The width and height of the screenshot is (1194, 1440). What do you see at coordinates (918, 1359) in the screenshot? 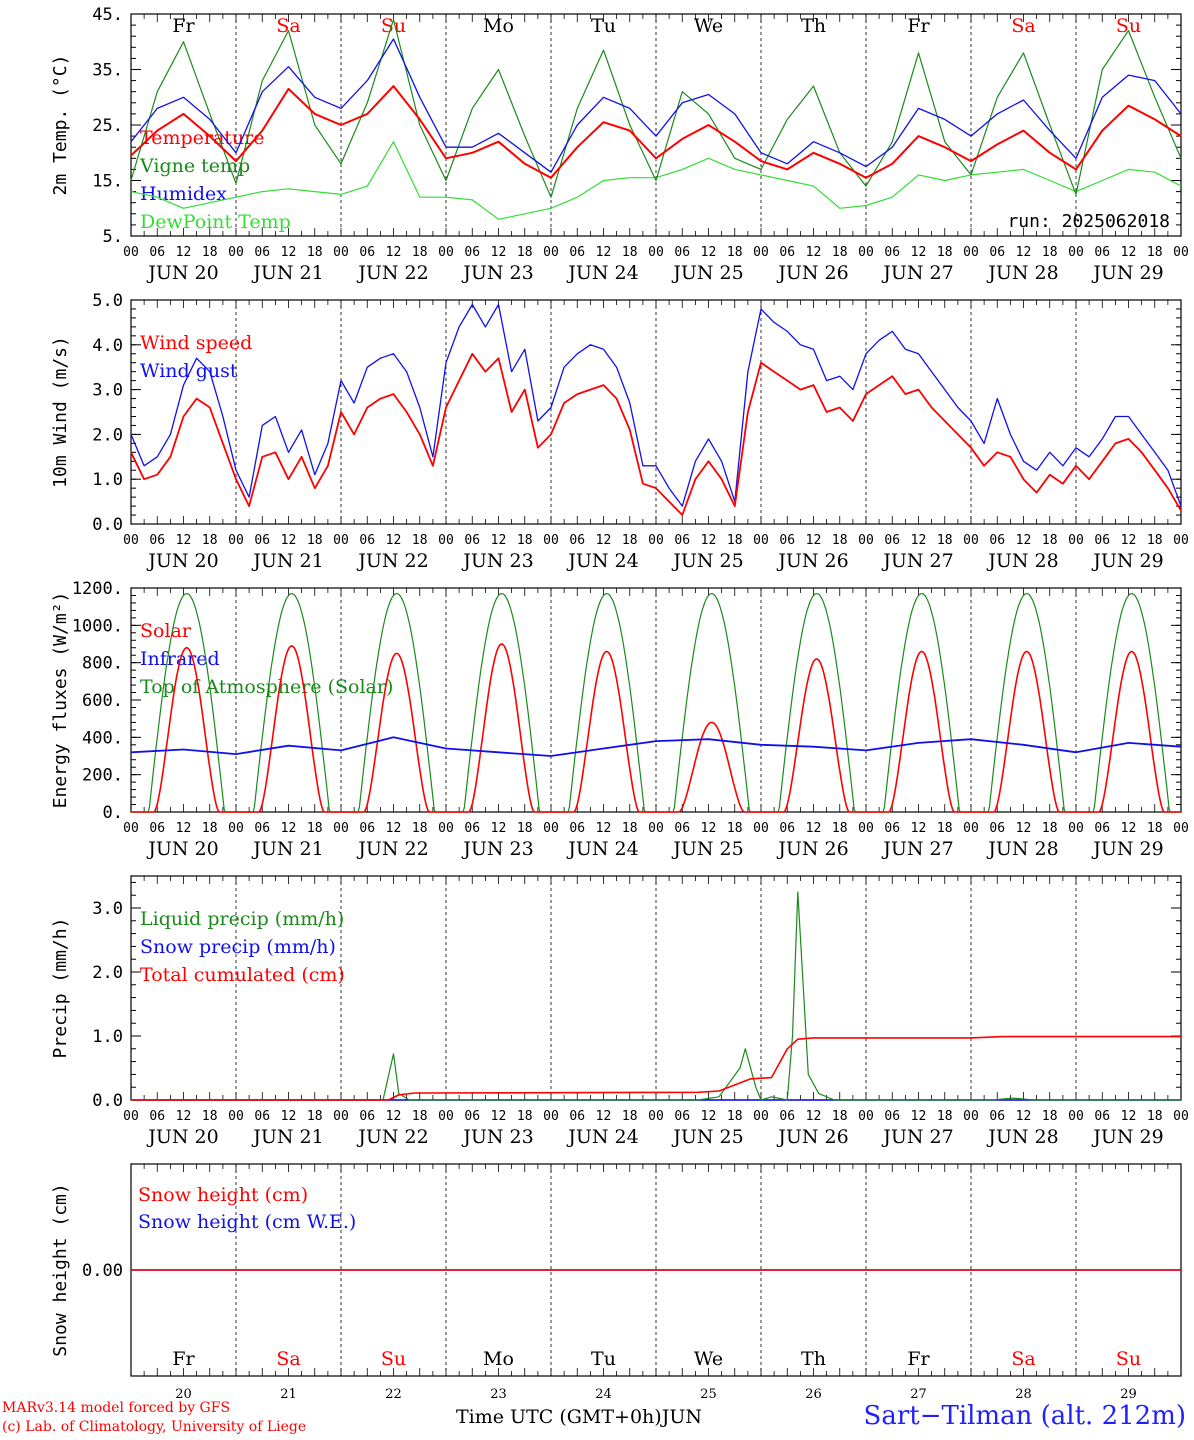
I see `weekday-label: Fr` at bounding box center [918, 1359].